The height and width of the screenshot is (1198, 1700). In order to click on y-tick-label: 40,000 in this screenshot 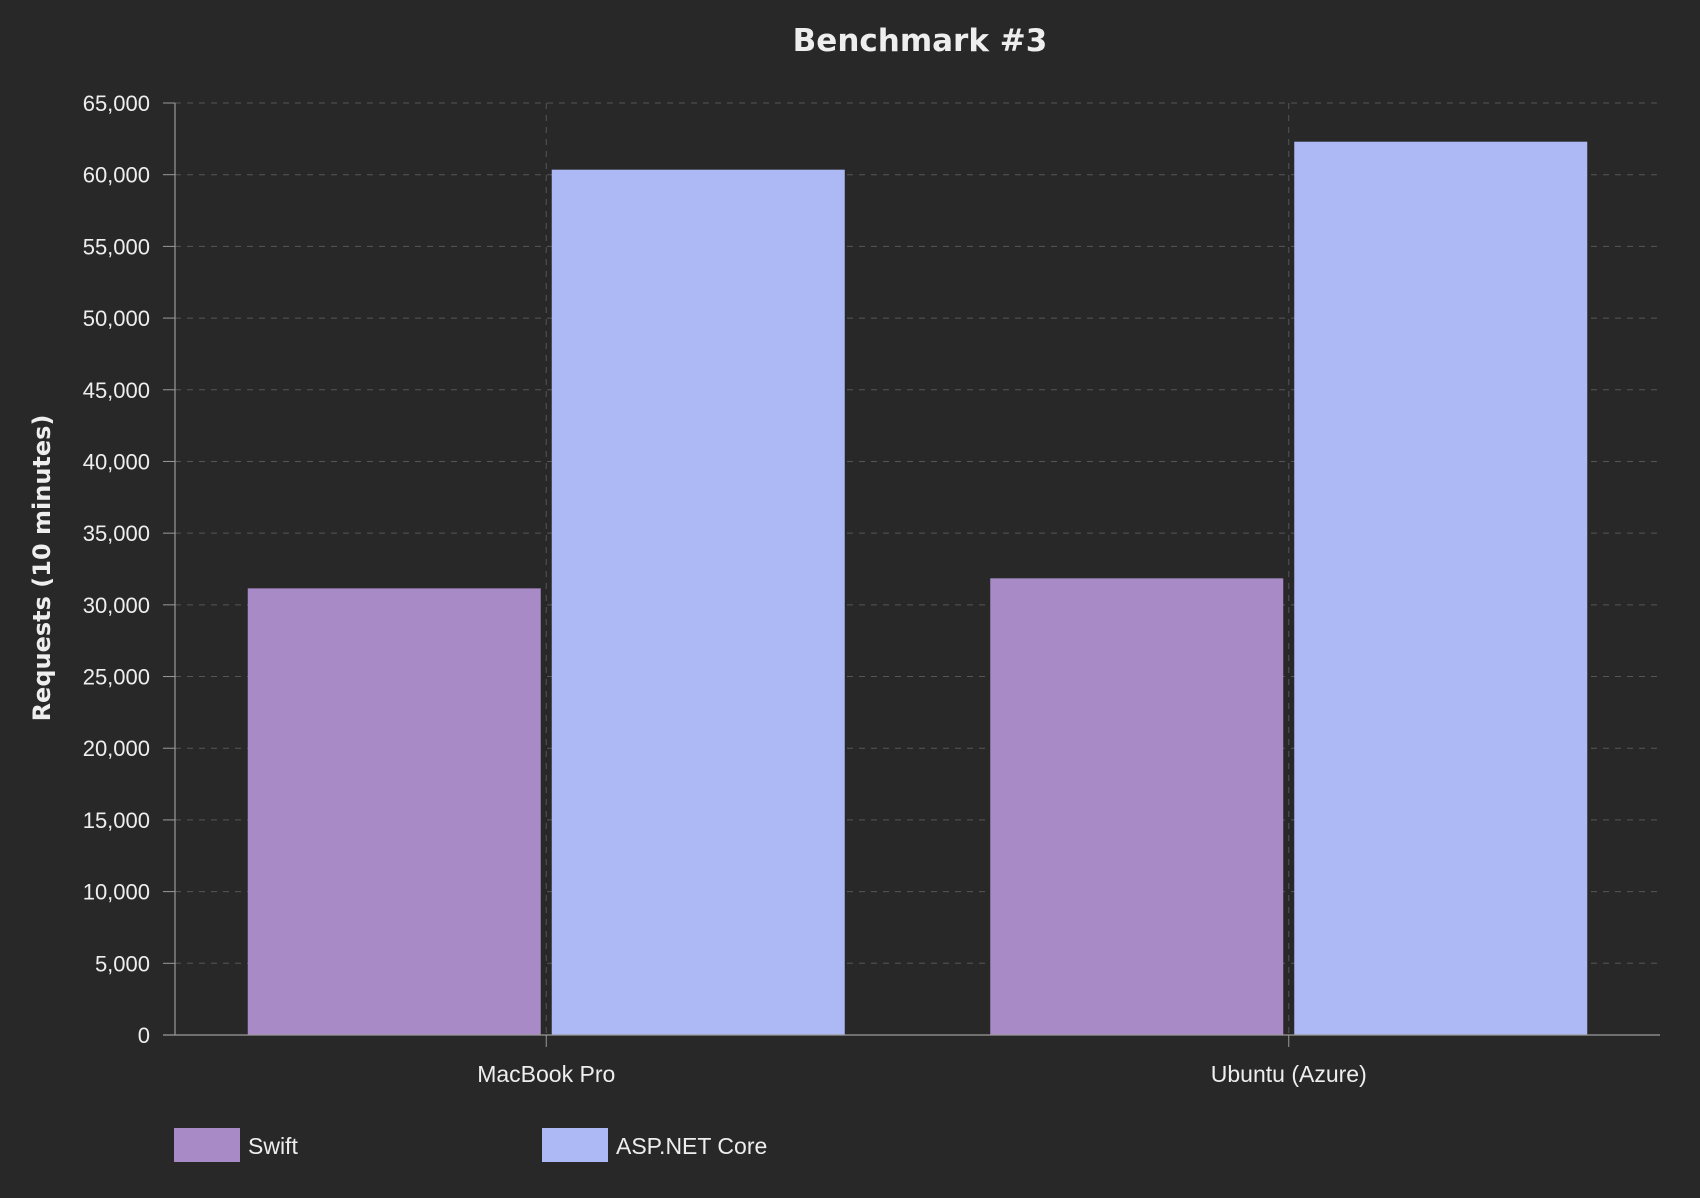, I will do `click(116, 461)`.